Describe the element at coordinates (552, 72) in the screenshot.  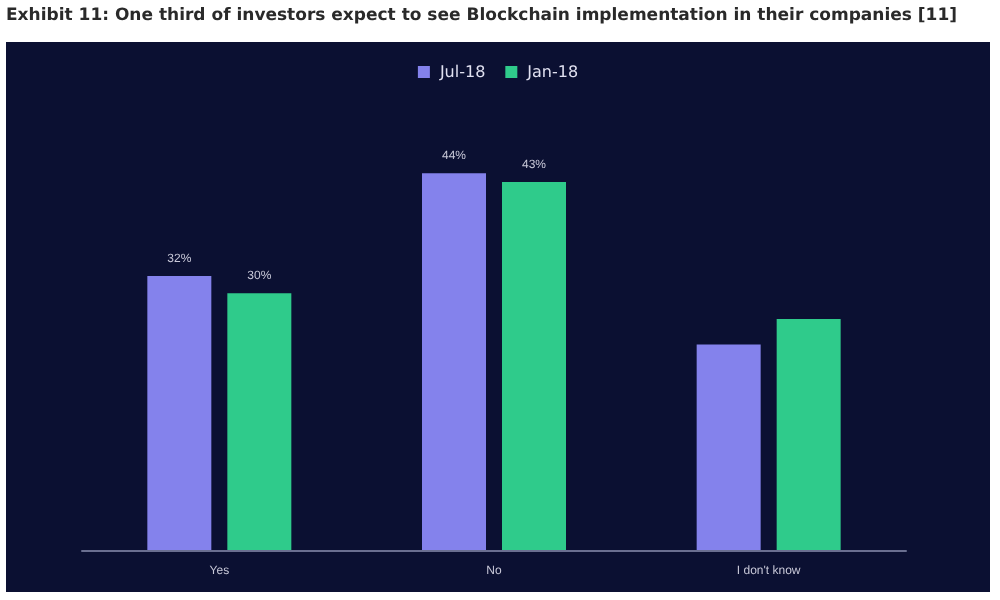
I see `legend-label: Jan-18` at that location.